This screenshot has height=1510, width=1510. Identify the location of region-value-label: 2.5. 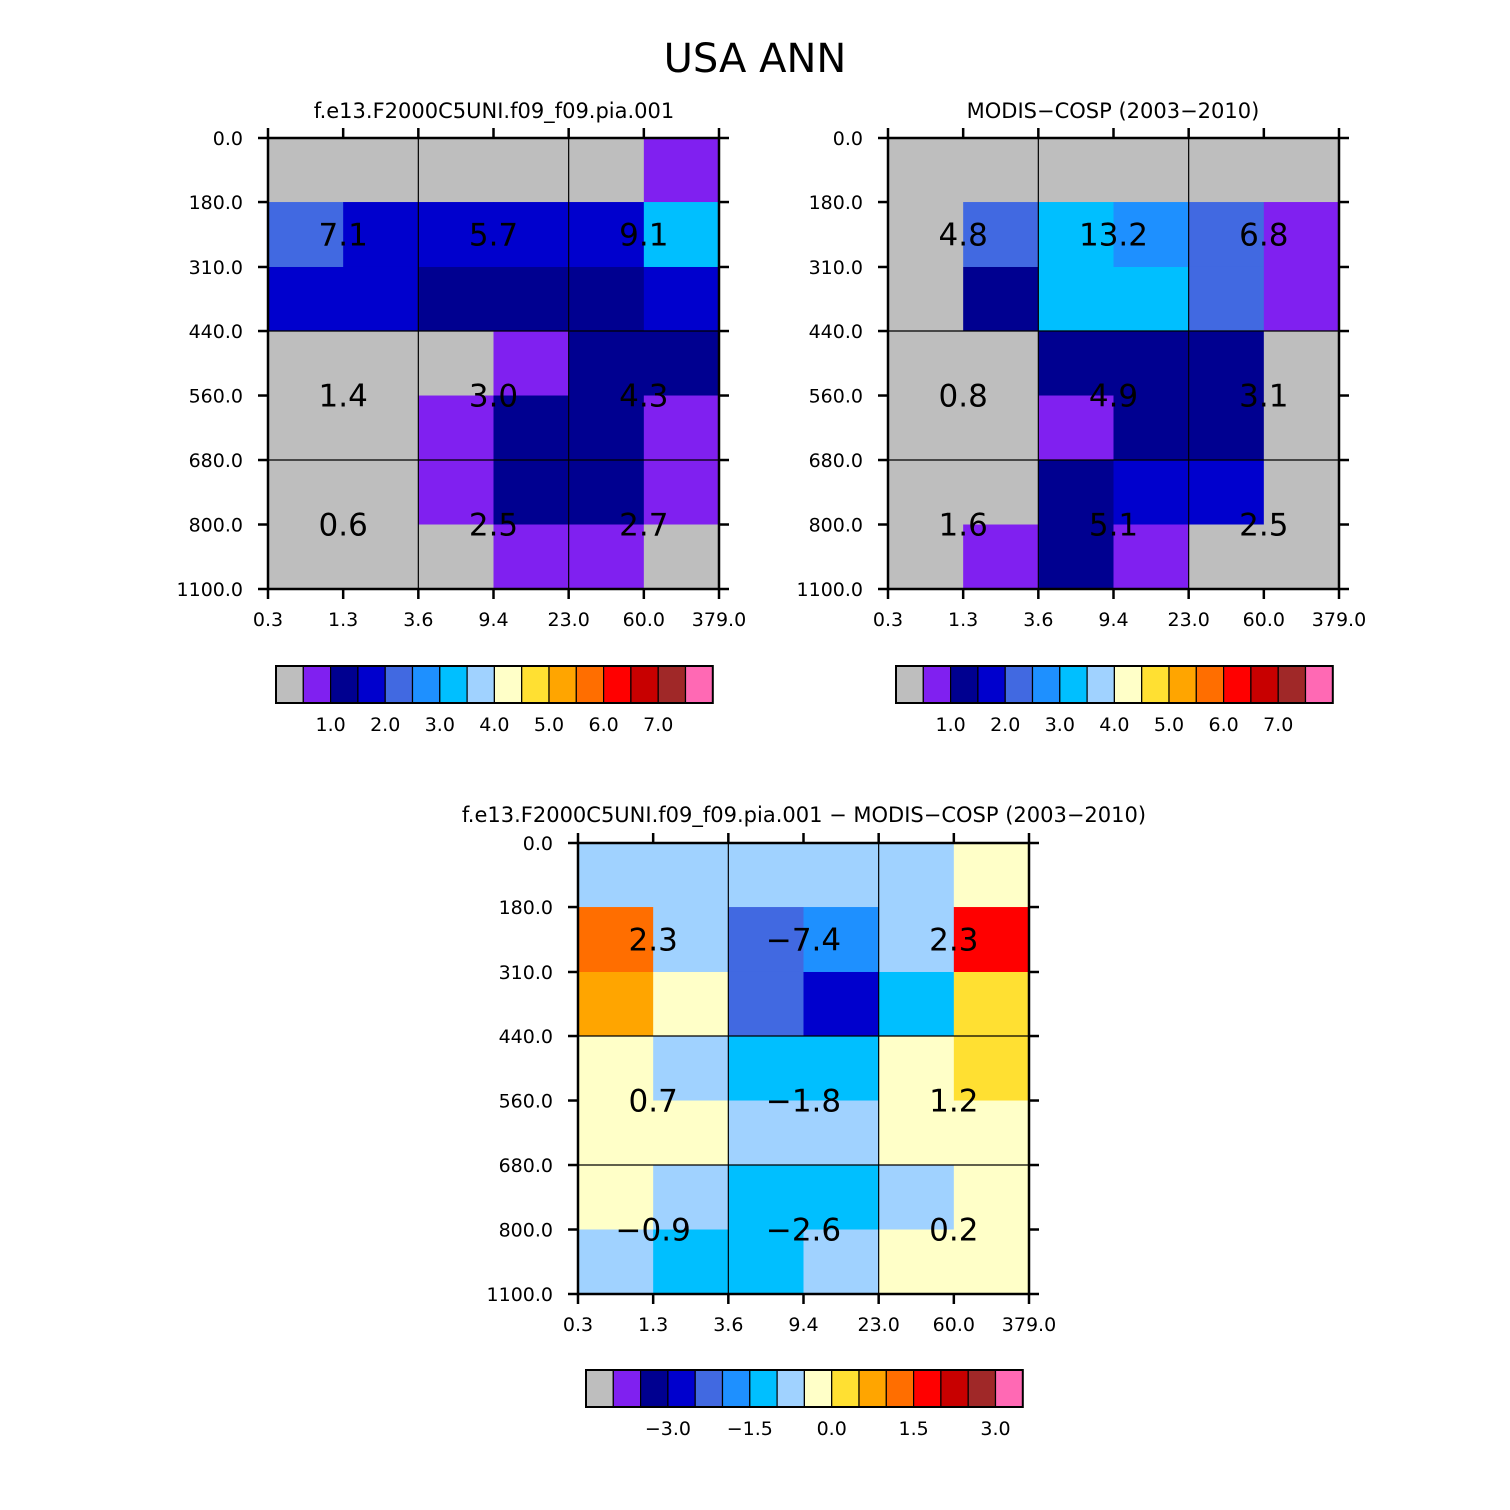
(1263, 526).